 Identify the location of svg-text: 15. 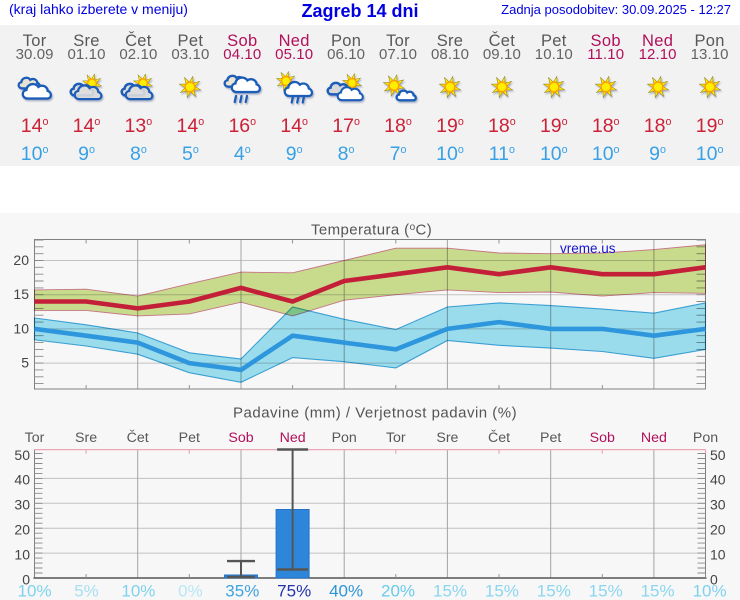
(21, 294).